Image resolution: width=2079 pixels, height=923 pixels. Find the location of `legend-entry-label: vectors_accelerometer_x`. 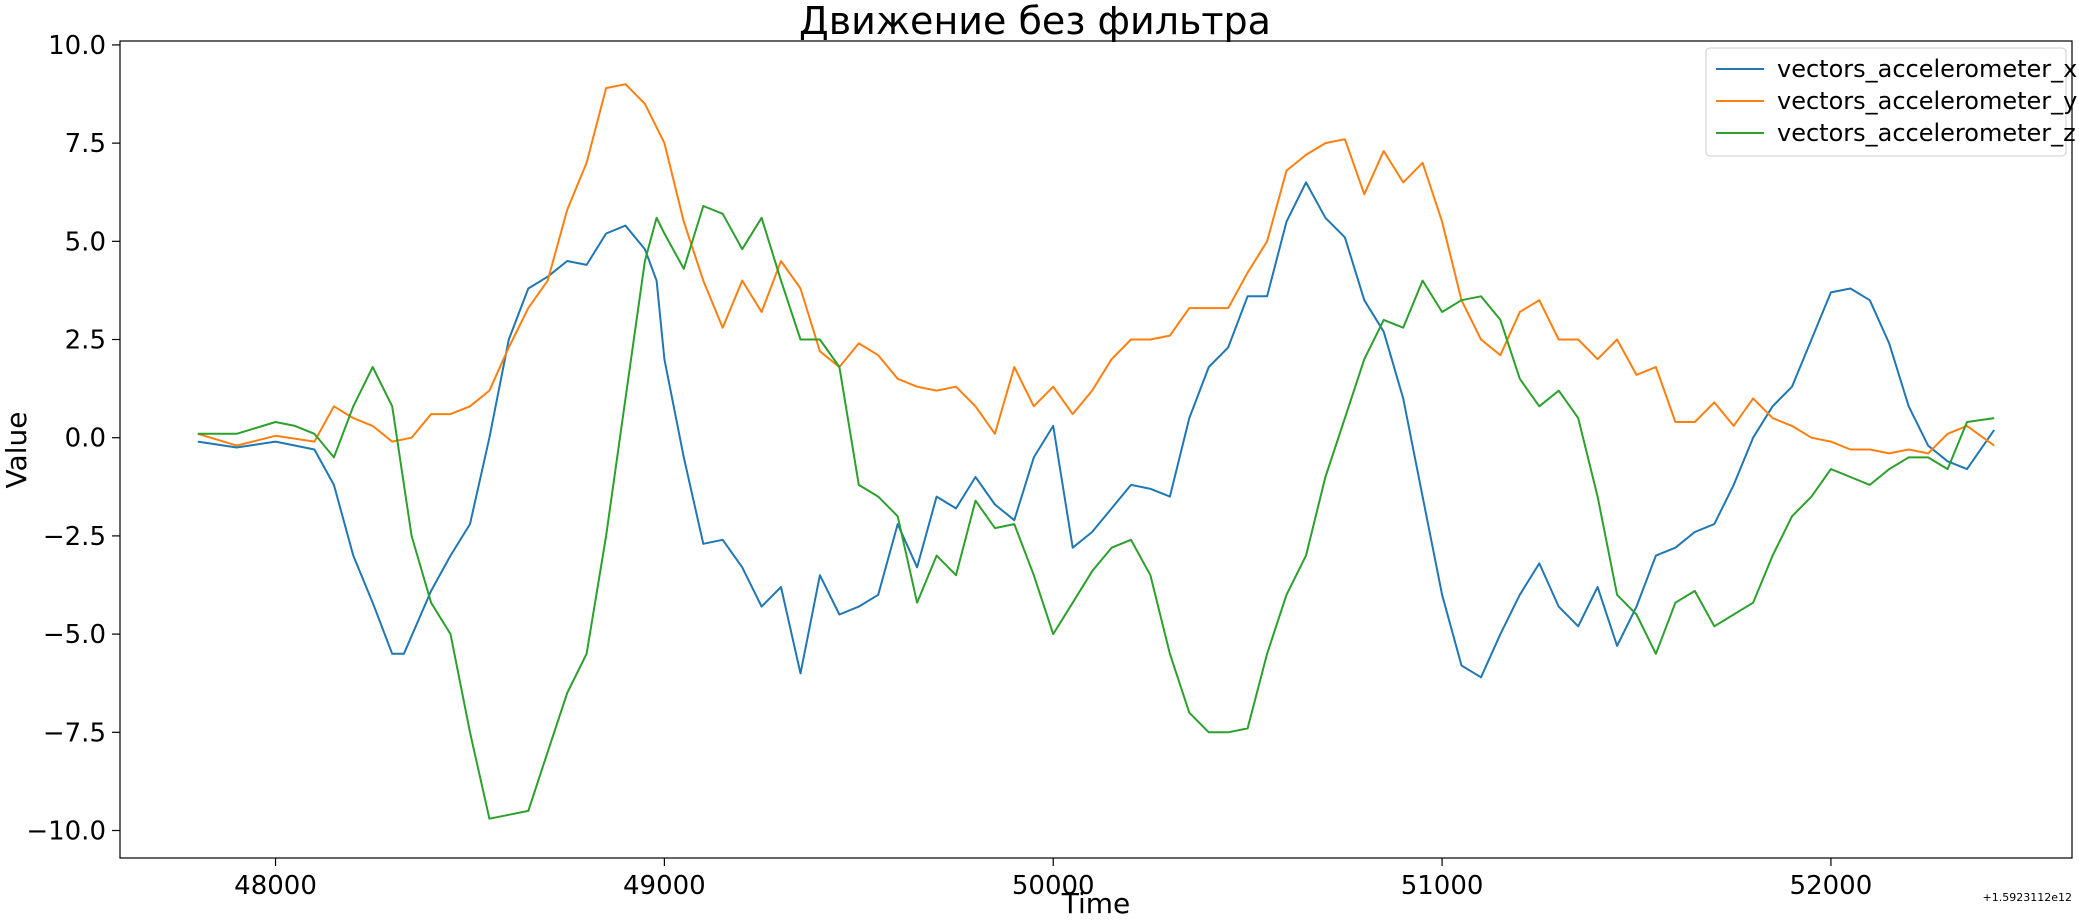

legend-entry-label: vectors_accelerometer_x is located at coordinates (1927, 69).